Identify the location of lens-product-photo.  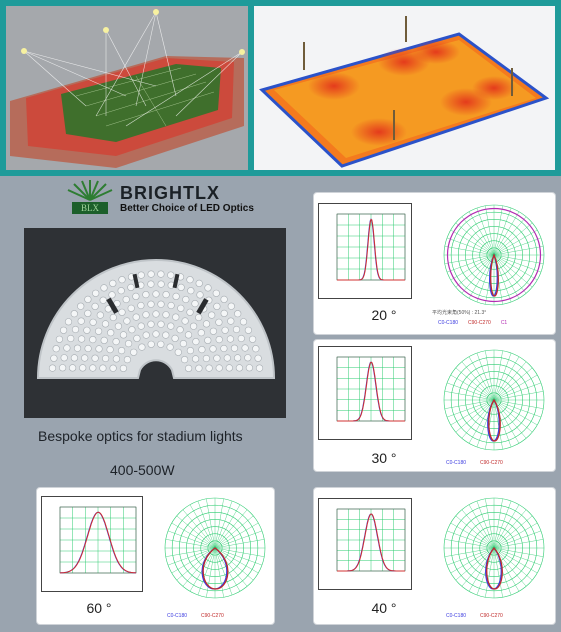
(155, 323).